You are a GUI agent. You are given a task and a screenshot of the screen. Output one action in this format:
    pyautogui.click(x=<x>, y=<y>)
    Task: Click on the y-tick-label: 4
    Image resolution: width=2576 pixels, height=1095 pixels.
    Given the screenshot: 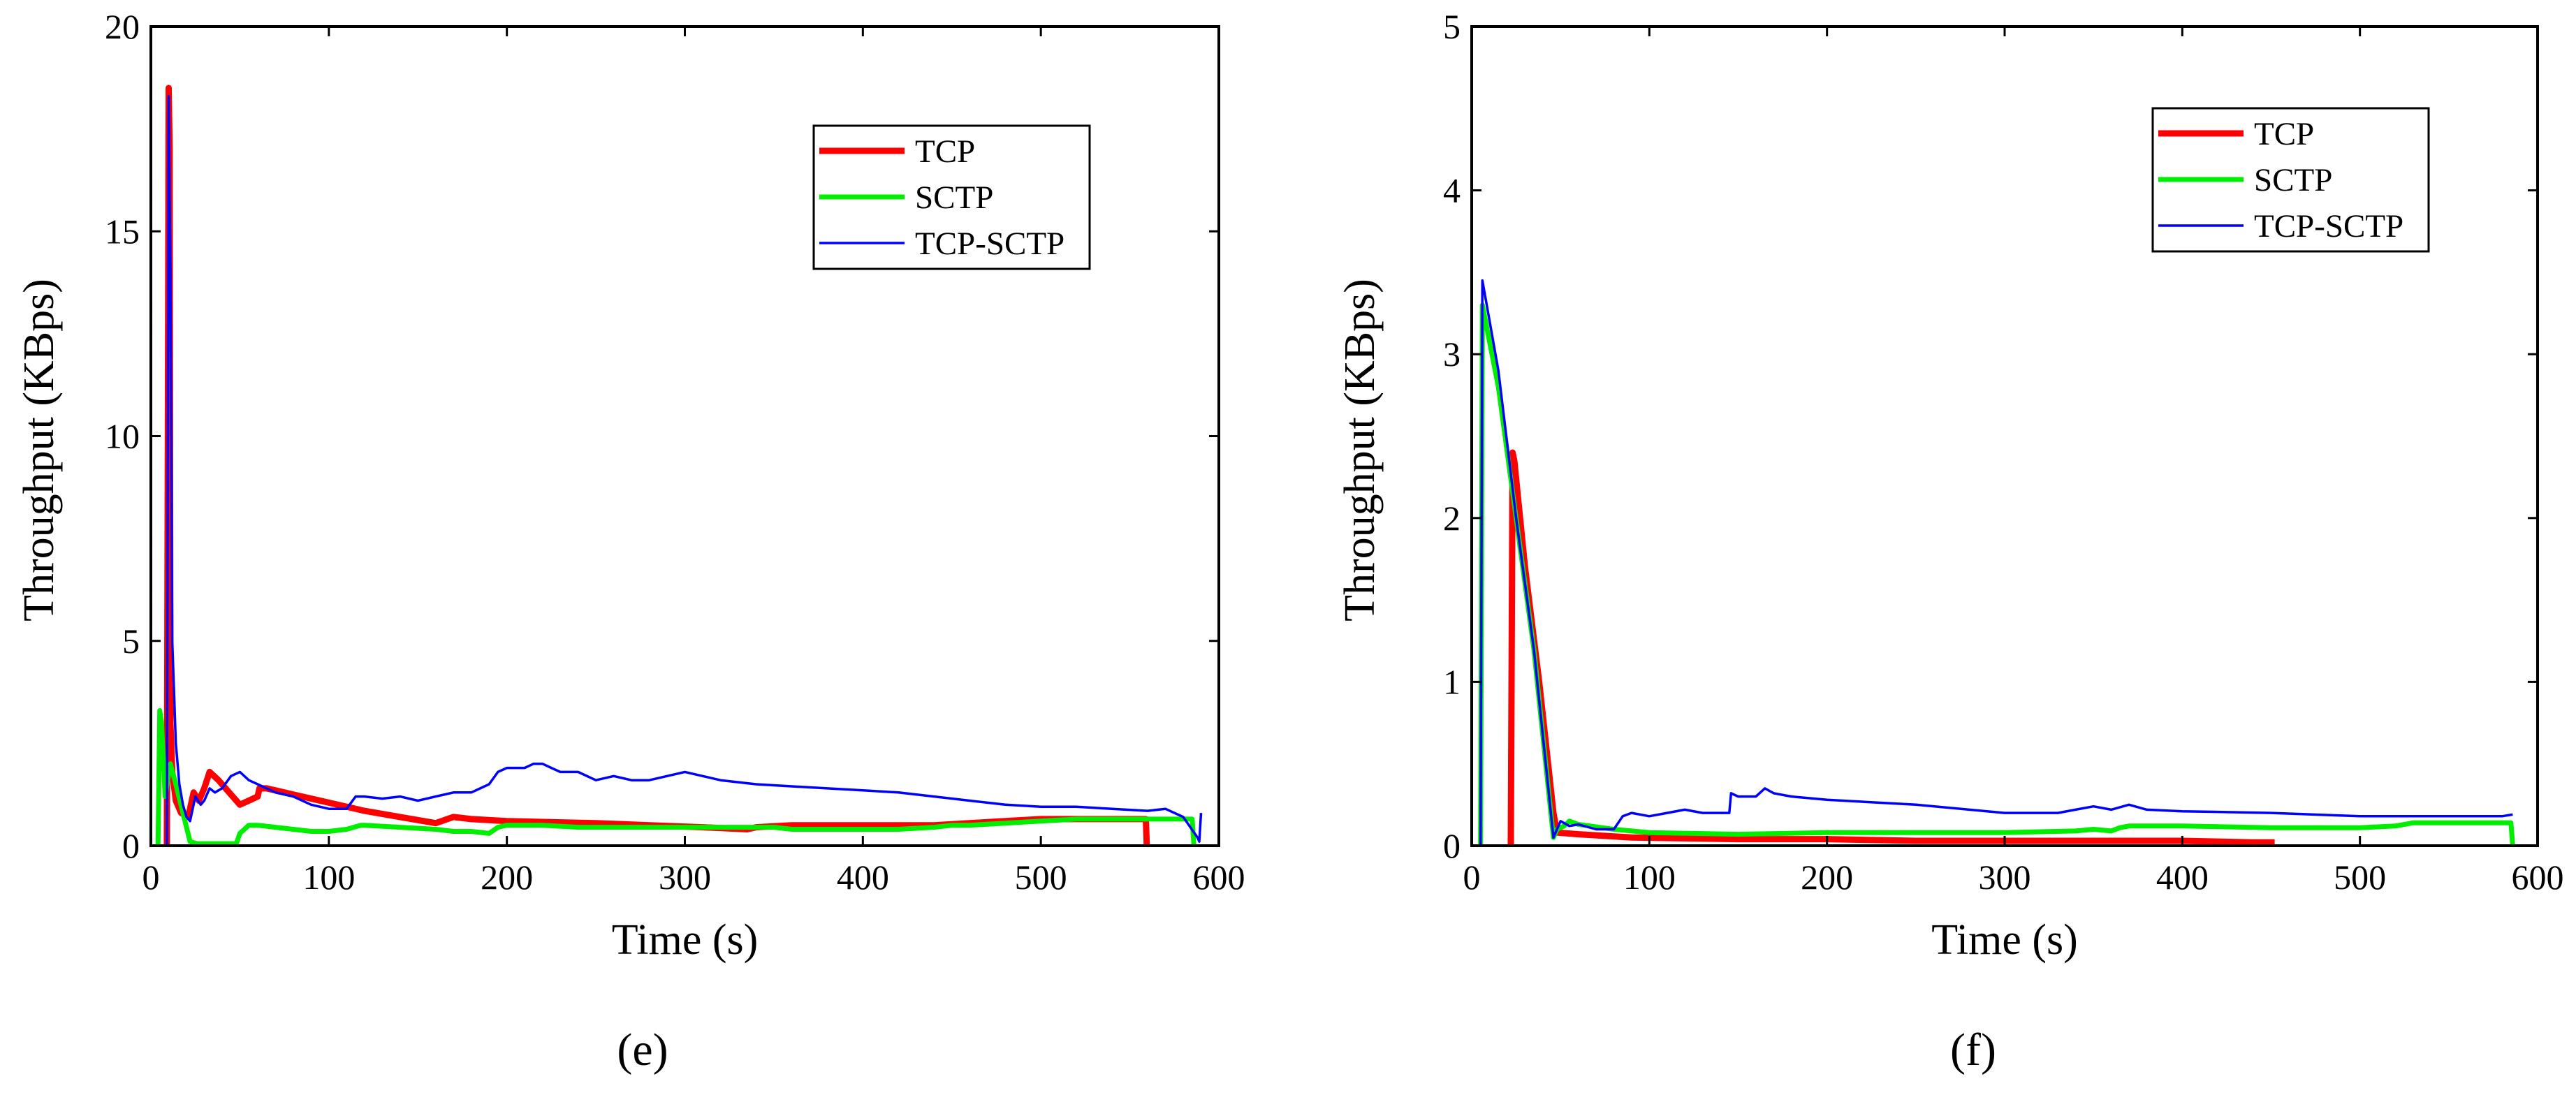 What is the action you would take?
    pyautogui.click(x=1452, y=190)
    